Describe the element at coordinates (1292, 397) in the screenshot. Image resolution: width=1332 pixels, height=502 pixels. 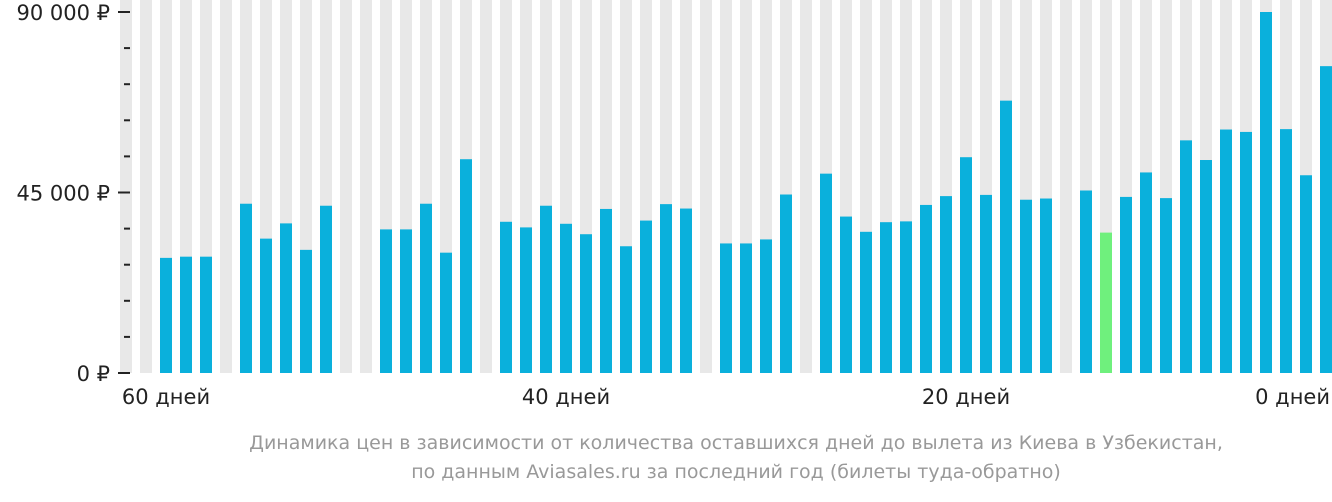
I see `x-tick-label: 0 дней` at that location.